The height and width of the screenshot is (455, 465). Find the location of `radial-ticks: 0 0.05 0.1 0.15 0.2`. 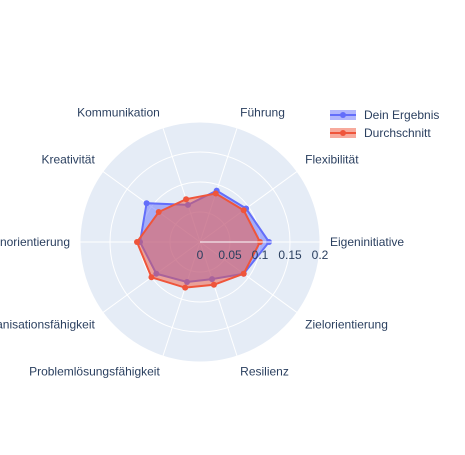

radial-ticks: 0 0.05 0.1 0.15 0.2 is located at coordinates (263, 251).